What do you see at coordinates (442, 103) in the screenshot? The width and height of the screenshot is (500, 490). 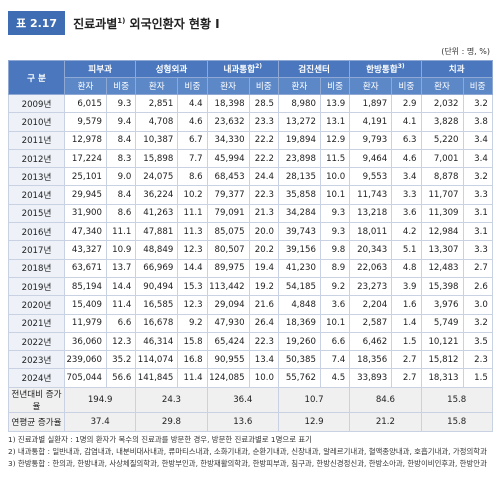 I see `cell: 2,032` at bounding box center [442, 103].